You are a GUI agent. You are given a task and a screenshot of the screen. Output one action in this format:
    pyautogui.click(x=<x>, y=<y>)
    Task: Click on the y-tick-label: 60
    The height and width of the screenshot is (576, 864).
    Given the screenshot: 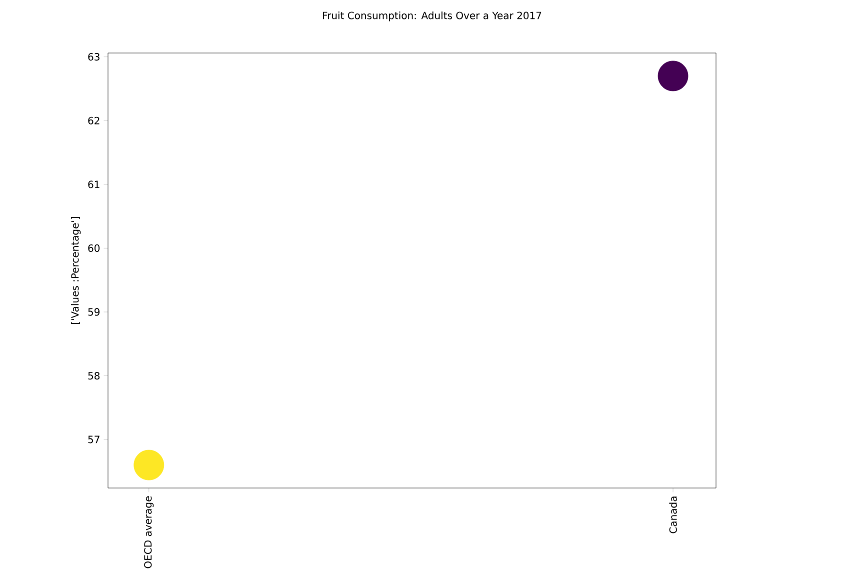 What is the action you would take?
    pyautogui.click(x=94, y=248)
    